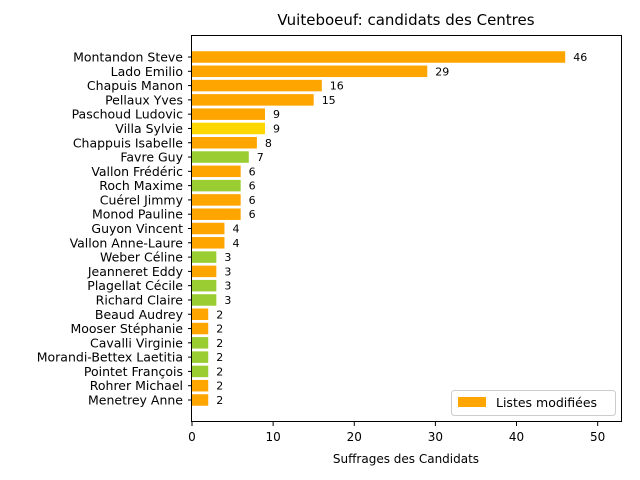  I want to click on x-tick-label: 50, so click(597, 437).